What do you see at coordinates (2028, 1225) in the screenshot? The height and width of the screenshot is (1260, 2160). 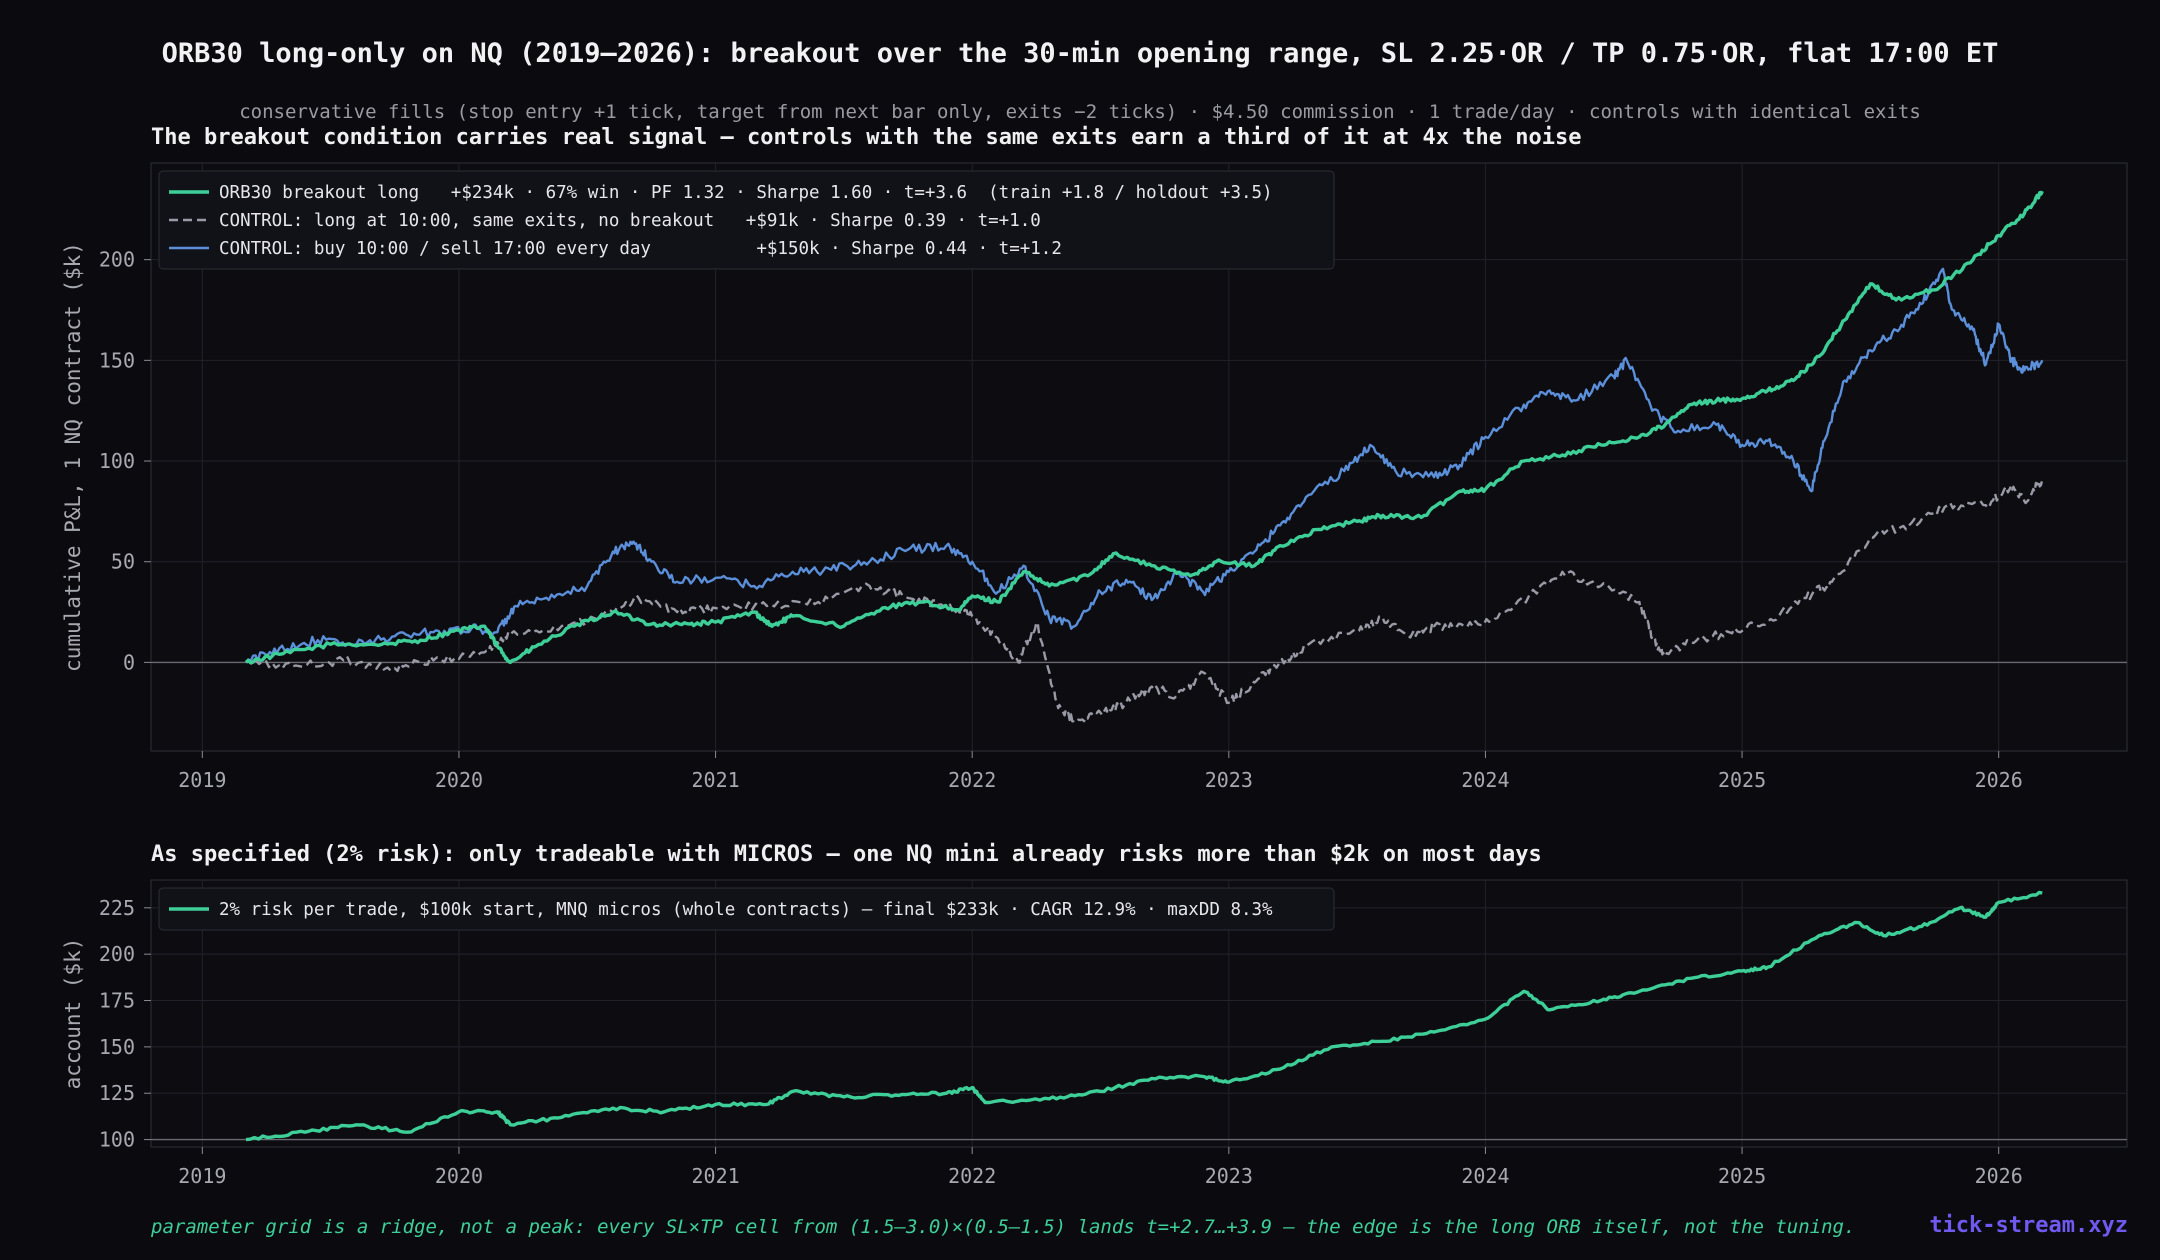 I see `brand-link: tick-stream.xyz` at bounding box center [2028, 1225].